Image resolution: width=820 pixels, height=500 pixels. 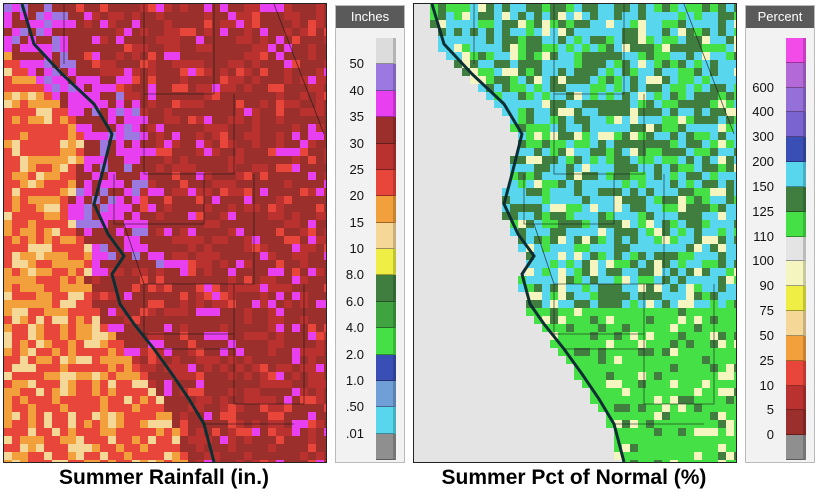 What do you see at coordinates (354, 407) in the screenshot?
I see `legend-label: .50` at bounding box center [354, 407].